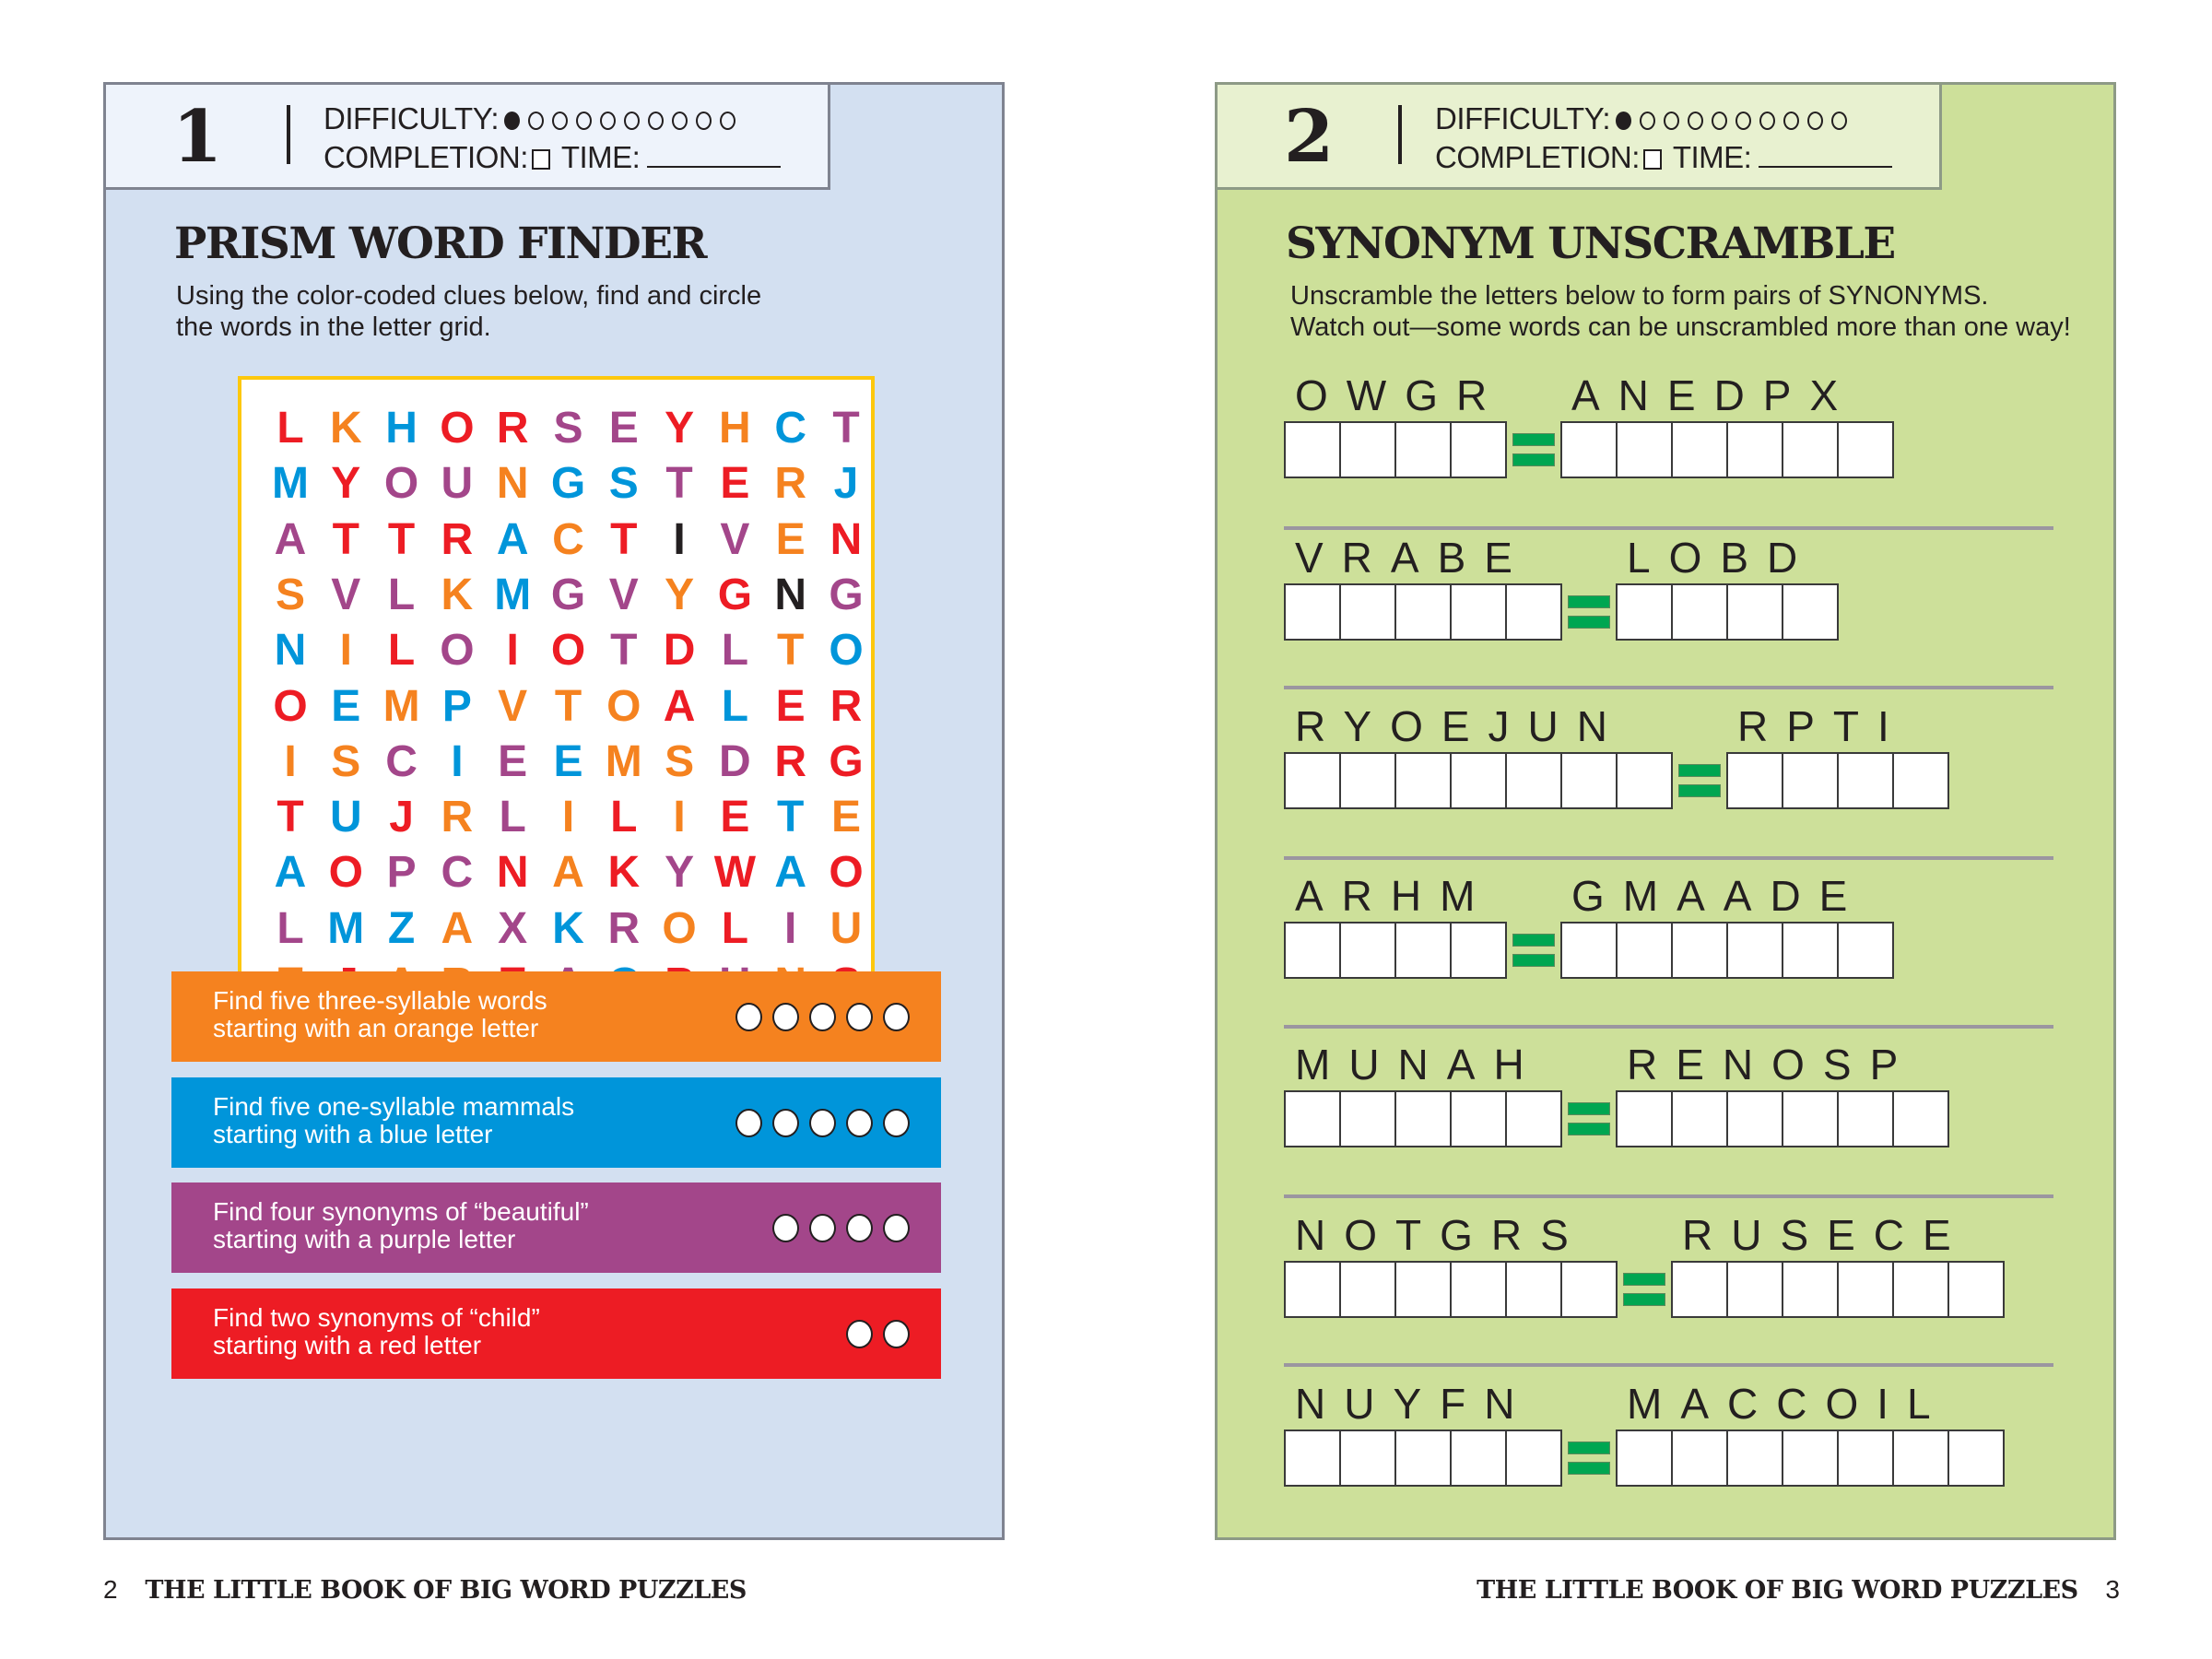  What do you see at coordinates (540, 159) in the screenshot?
I see `completion-checkbox` at bounding box center [540, 159].